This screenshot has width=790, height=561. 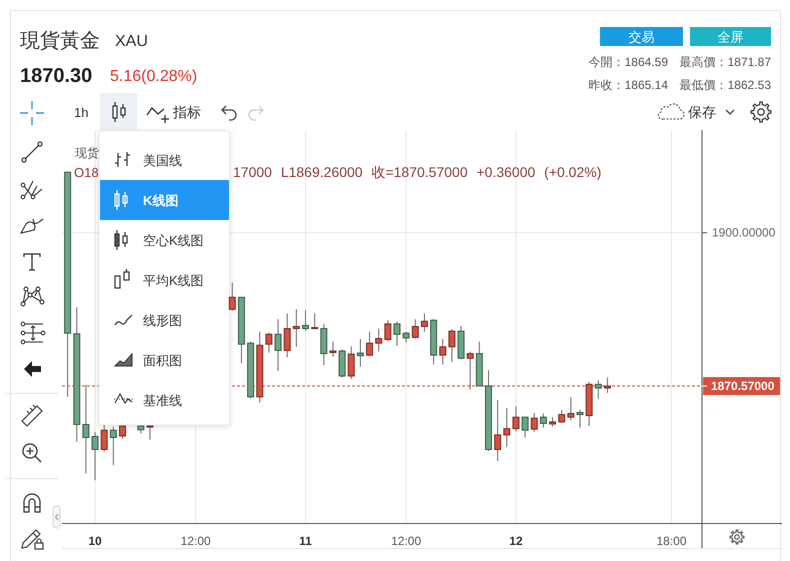 I want to click on annotation: 现货, so click(x=87, y=153).